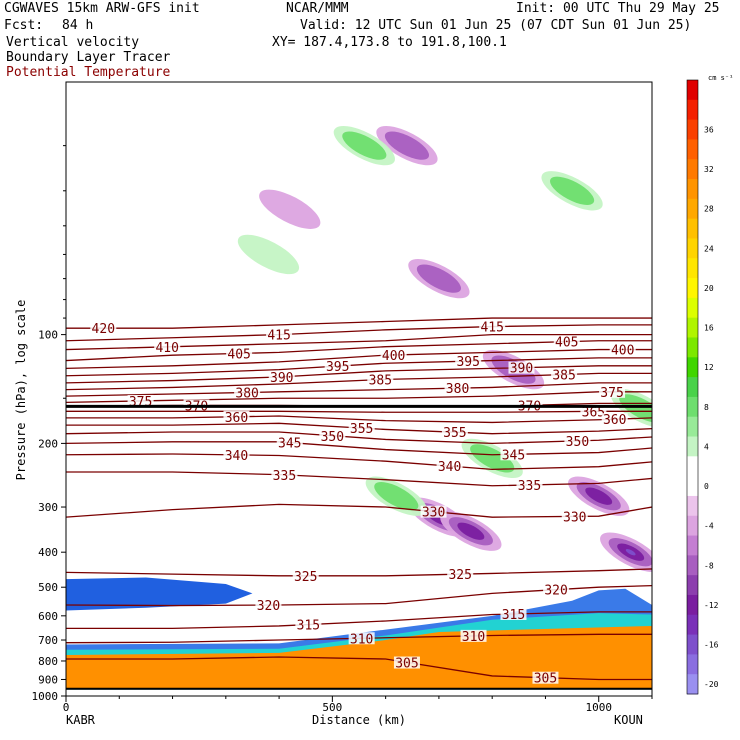 The width and height of the screenshot is (740, 740). Describe the element at coordinates (24, 25) in the screenshot. I see `forecast-label: Fcst:` at that location.